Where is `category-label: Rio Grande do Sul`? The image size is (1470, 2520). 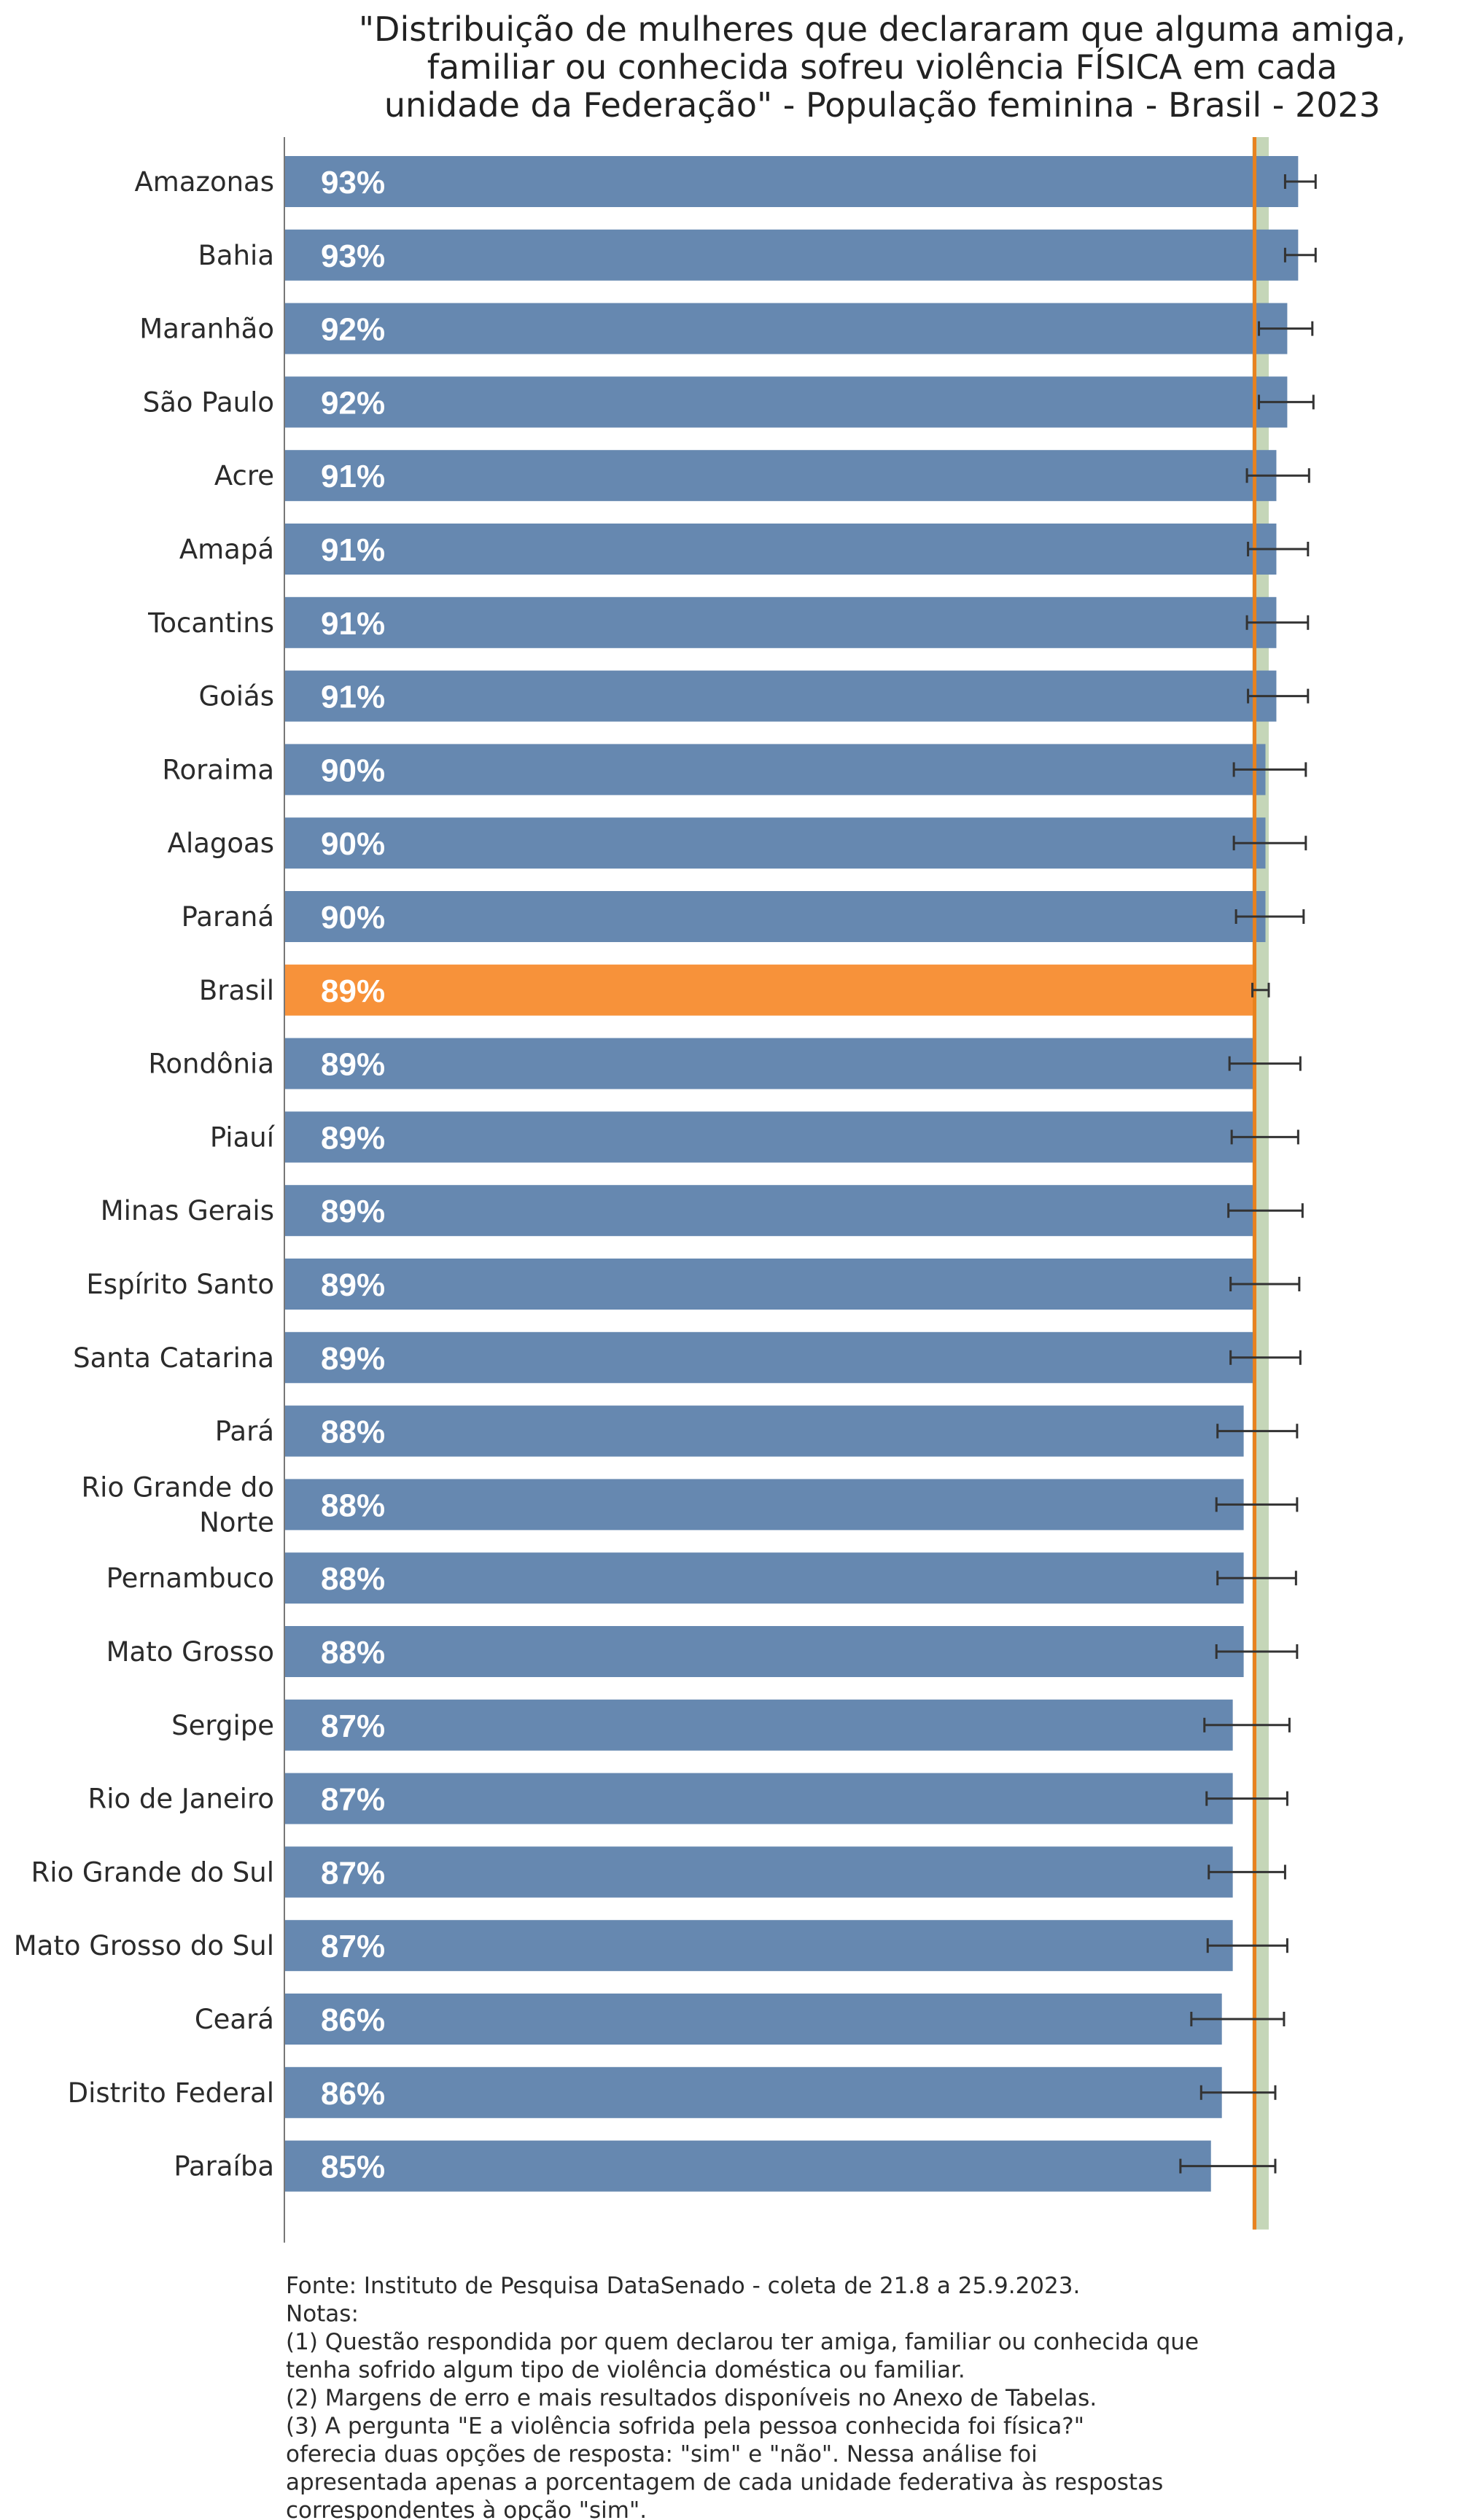 category-label: Rio Grande do Sul is located at coordinates (152, 1872).